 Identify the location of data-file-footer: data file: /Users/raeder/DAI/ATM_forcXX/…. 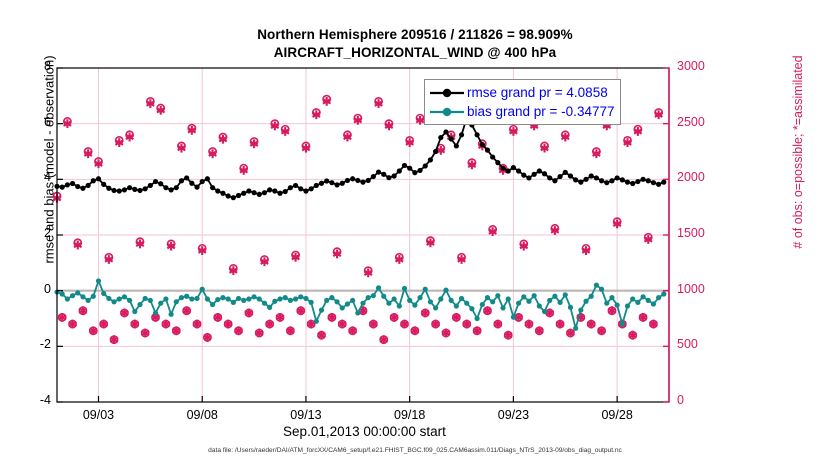
(415, 450).